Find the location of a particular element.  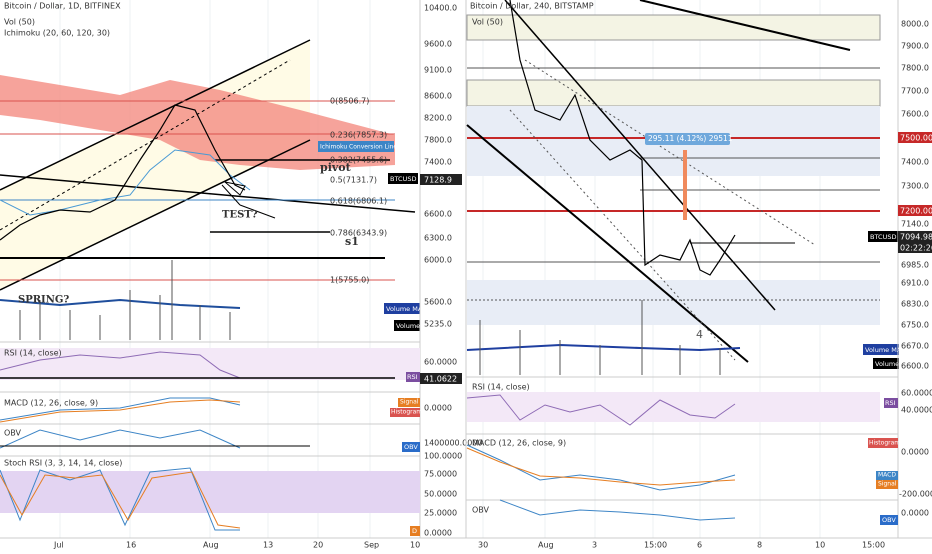

tag-label: Histogram is located at coordinates (406, 412).